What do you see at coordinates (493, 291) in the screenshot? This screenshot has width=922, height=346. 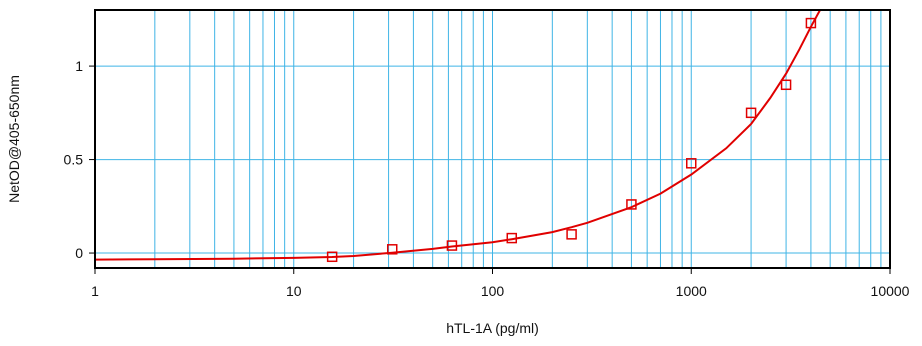 I see `x-tick-label: 100` at bounding box center [493, 291].